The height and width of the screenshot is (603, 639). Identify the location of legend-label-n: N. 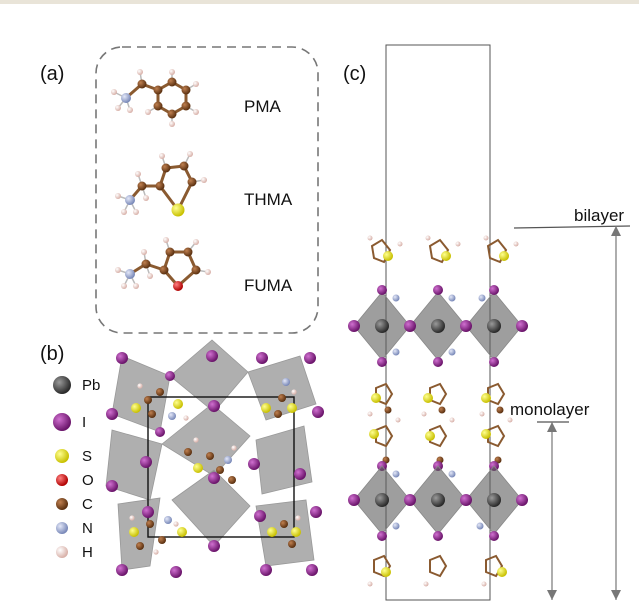
(87, 528).